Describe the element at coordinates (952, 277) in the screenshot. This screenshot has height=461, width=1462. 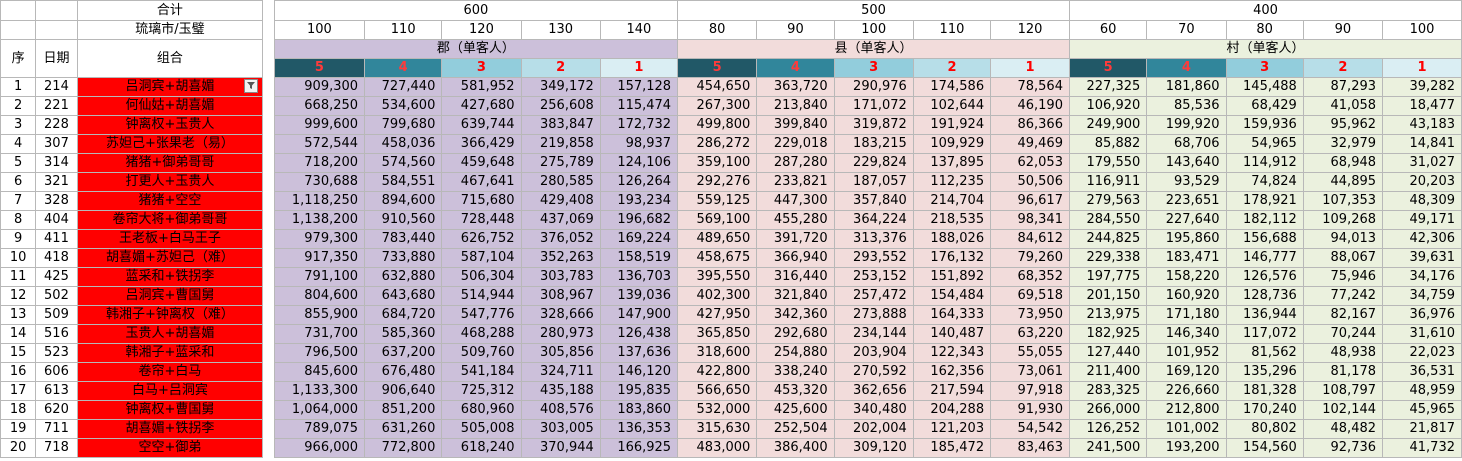
I see `value-cell: 151,892` at that location.